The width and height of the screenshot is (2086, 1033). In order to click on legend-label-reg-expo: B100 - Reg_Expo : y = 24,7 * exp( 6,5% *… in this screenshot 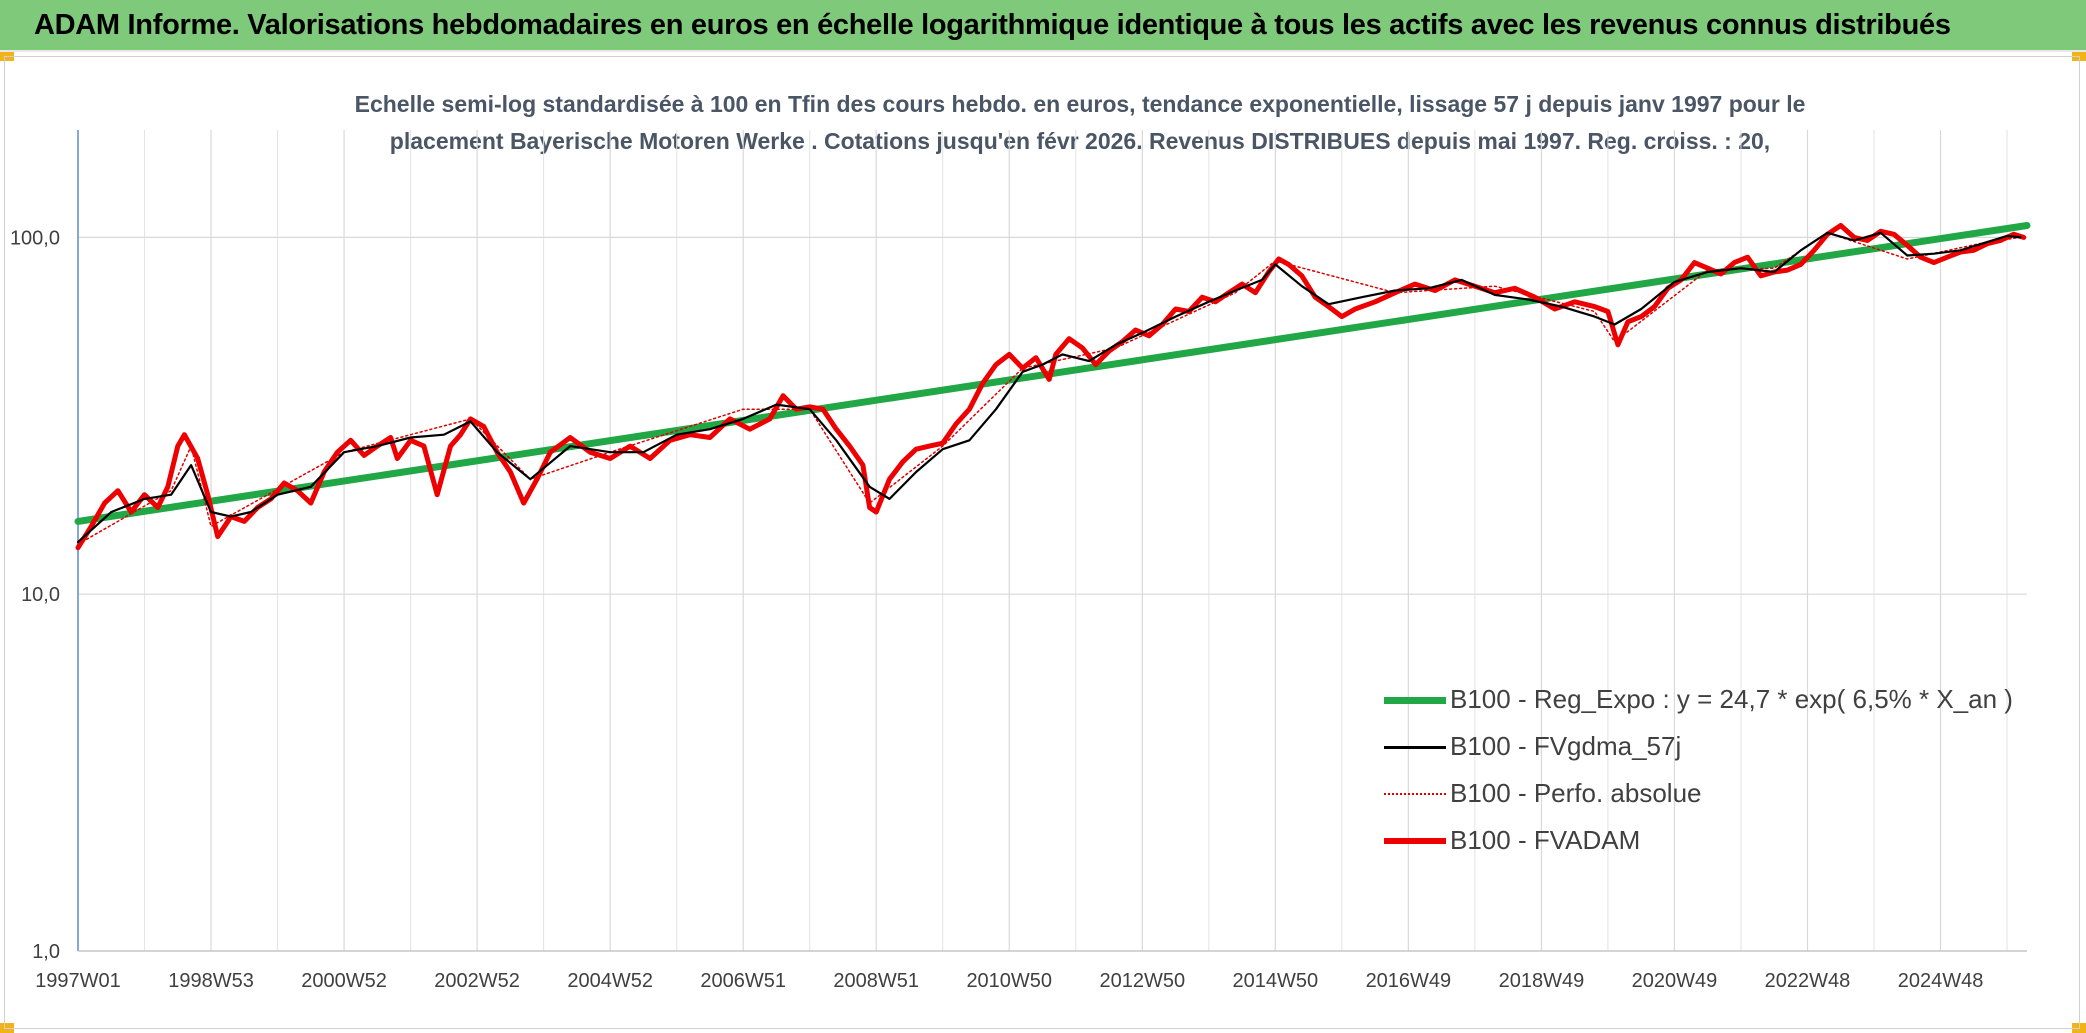, I will do `click(1731, 699)`.